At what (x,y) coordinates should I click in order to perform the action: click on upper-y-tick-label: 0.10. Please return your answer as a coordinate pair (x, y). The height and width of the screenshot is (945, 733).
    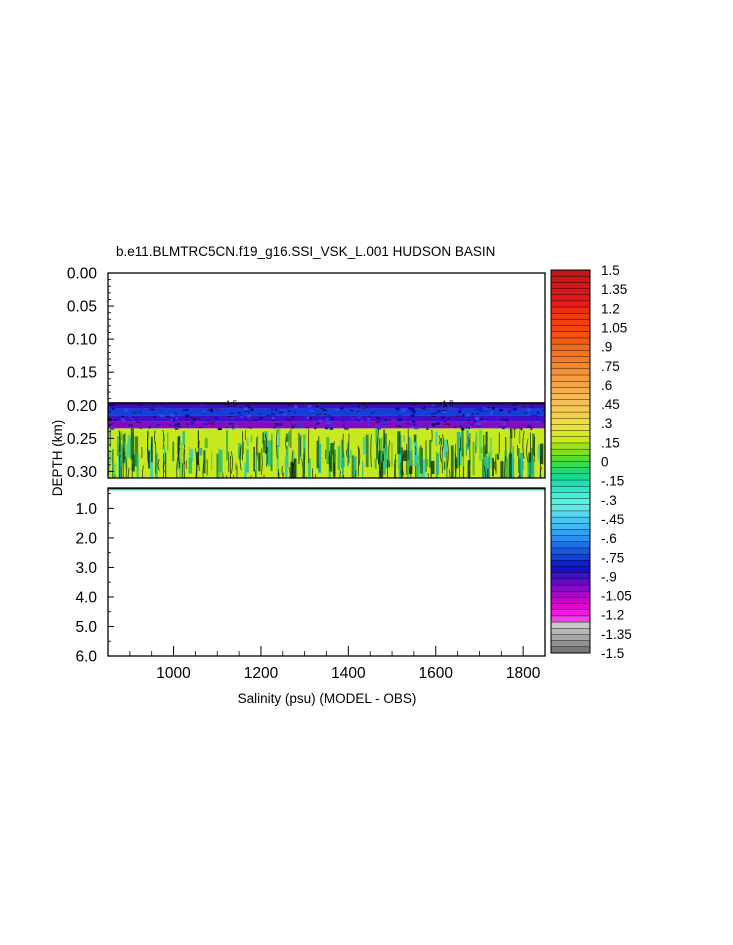
    Looking at the image, I should click on (82, 340).